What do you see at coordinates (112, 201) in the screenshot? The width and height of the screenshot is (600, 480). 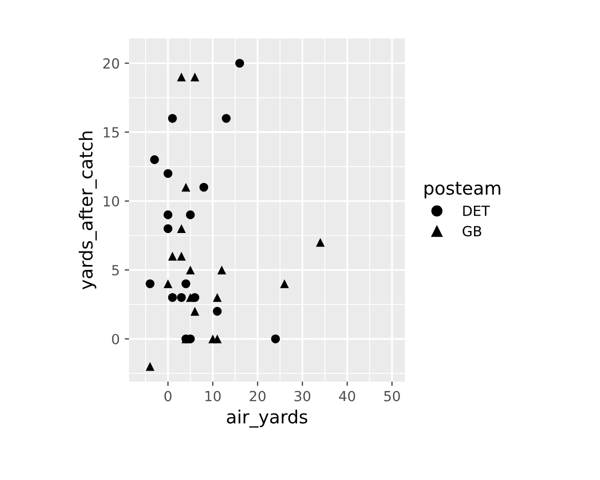 I see `y-tick-label: 10` at bounding box center [112, 201].